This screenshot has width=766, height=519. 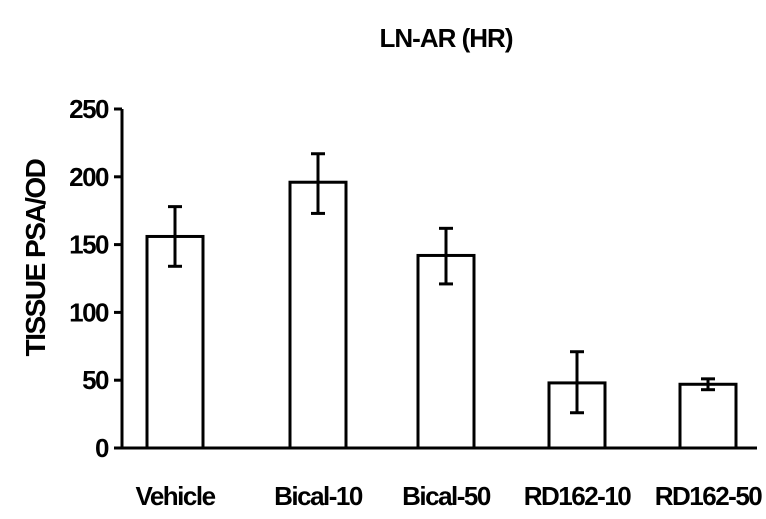 I want to click on y-tick-label: 50, so click(x=95, y=380).